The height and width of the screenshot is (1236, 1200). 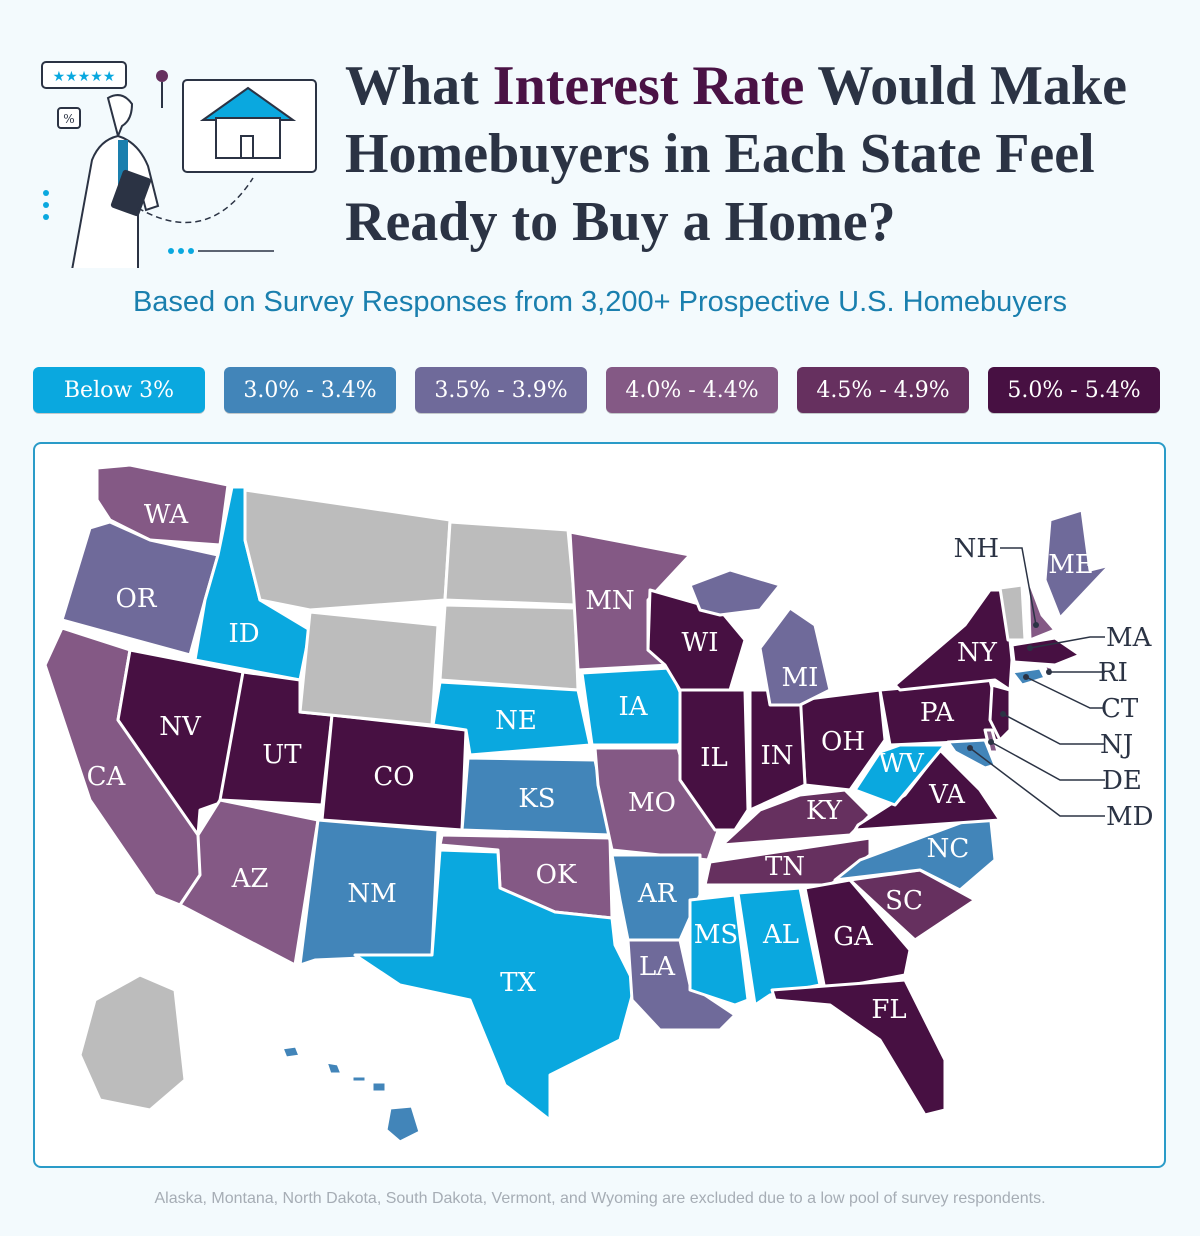 What do you see at coordinates (633, 707) in the screenshot?
I see `state-label-ia: IA` at bounding box center [633, 707].